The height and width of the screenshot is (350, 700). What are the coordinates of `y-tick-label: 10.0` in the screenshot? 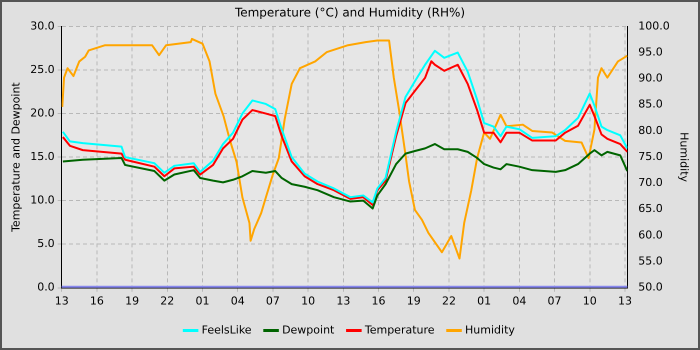 It's located at (42, 200).